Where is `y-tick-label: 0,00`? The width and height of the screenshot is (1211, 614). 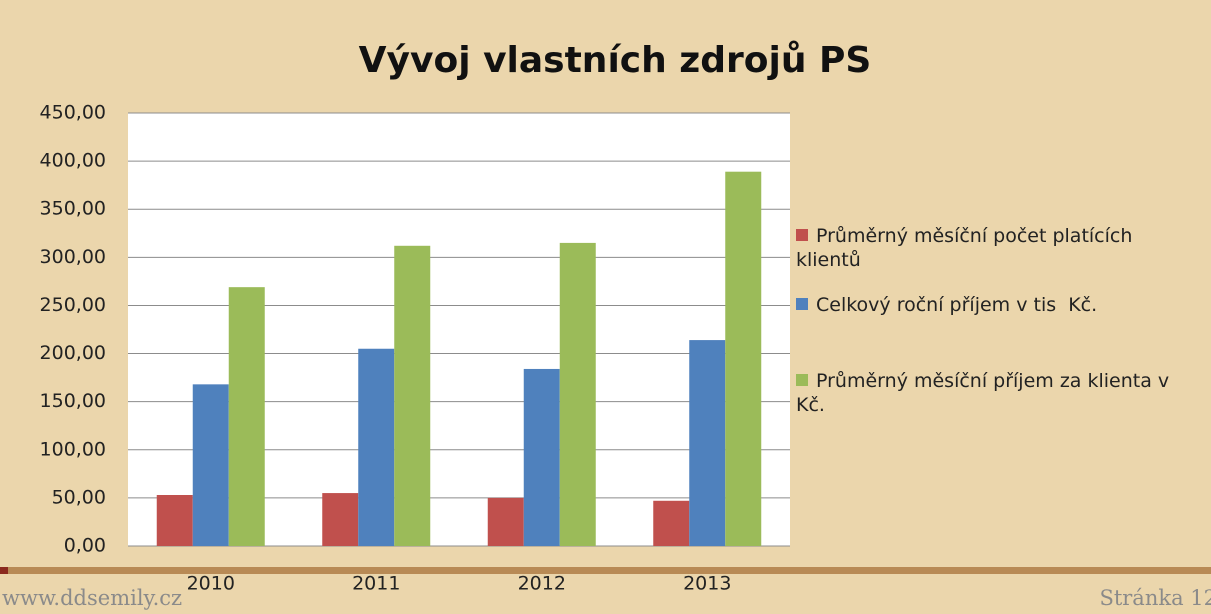 y-tick-label: 0,00 is located at coordinates (85, 546).